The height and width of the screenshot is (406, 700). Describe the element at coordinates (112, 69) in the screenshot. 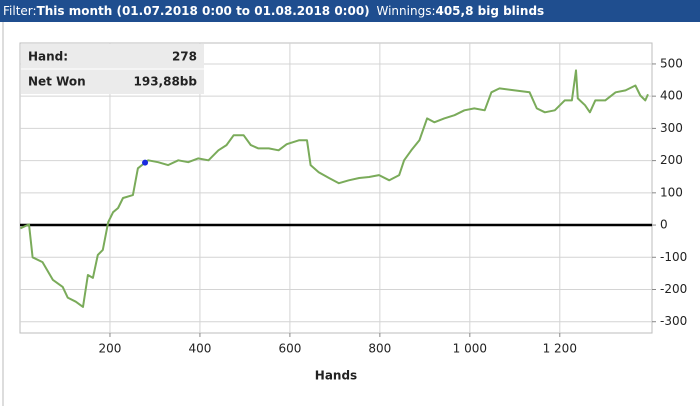

I see `tooltip: Hand: 278 Net Won 193,88bb` at that location.